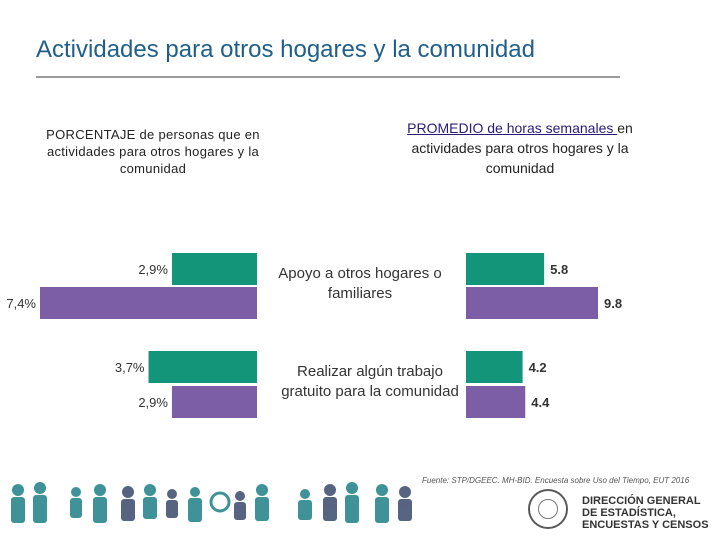  I want to click on seal-center, so click(548, 509).